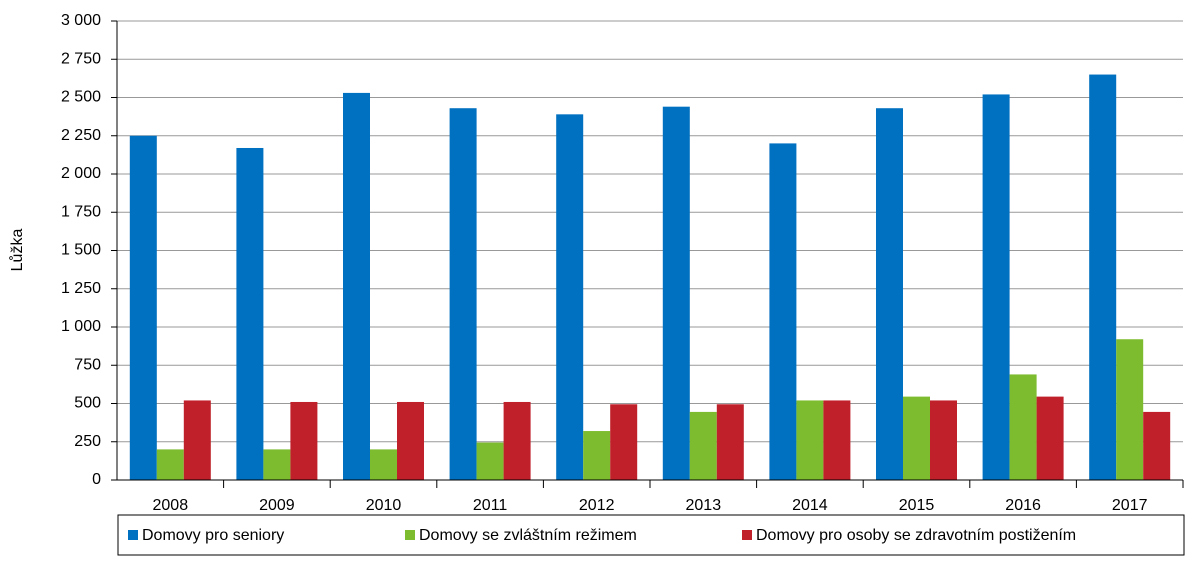  Describe the element at coordinates (81, 250) in the screenshot. I see `y-tick-label: 1 500` at that location.